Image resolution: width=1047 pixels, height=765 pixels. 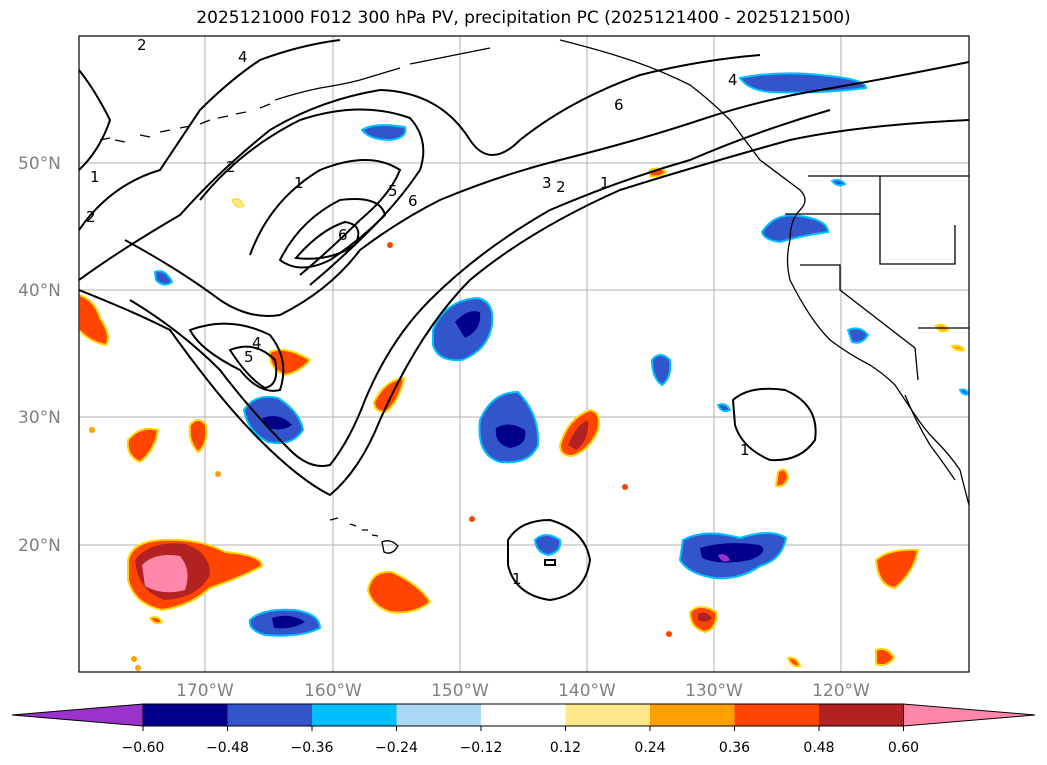 What do you see at coordinates (841, 691) in the screenshot?
I see `lon-label-120w: 120°W` at bounding box center [841, 691].